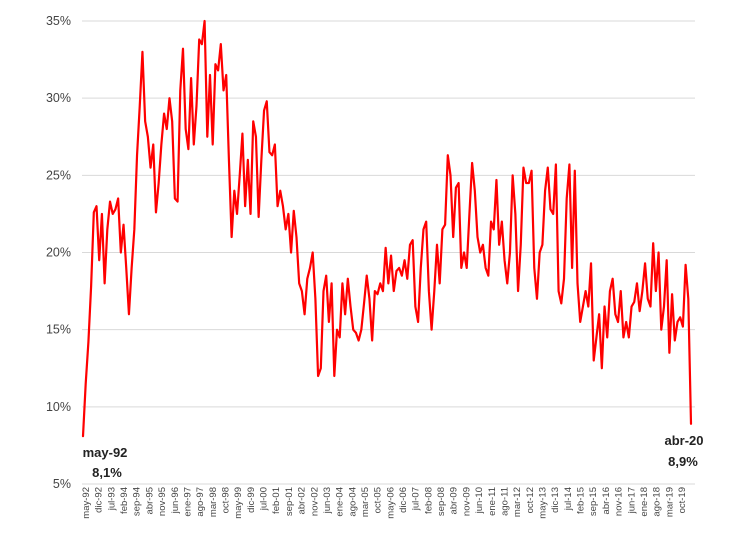 The image size is (750, 536). I want to click on x-tick-label: ago-18, so click(657, 502).